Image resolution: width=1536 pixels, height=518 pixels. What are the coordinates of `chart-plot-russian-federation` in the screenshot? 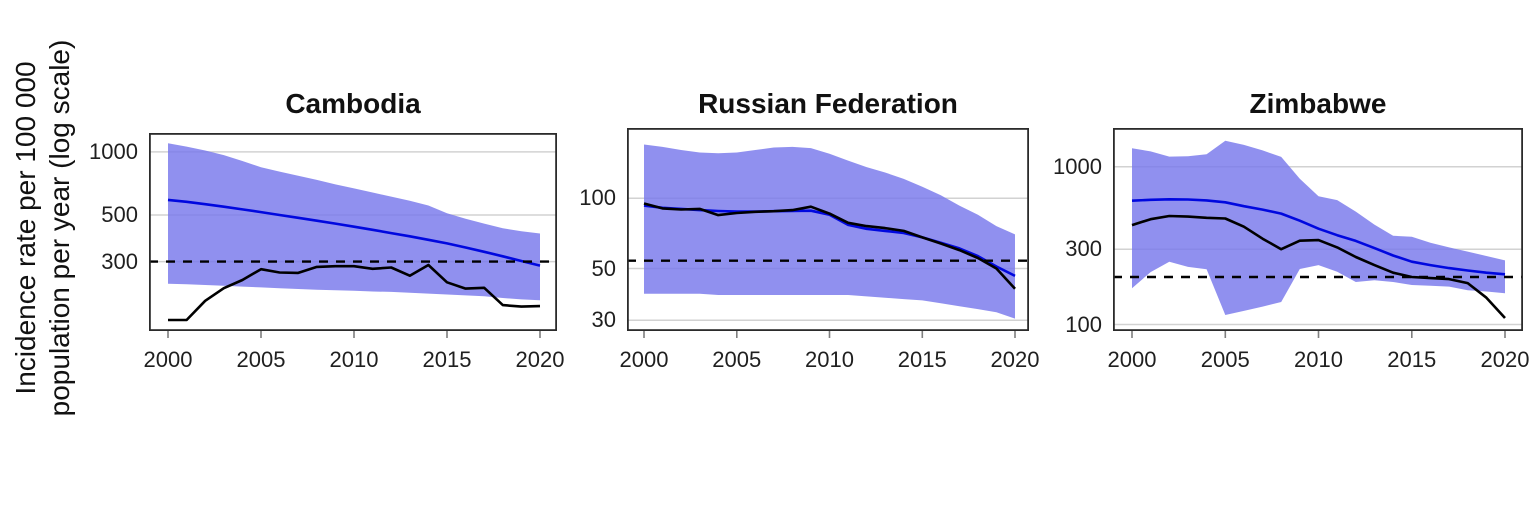 It's located at (828, 232).